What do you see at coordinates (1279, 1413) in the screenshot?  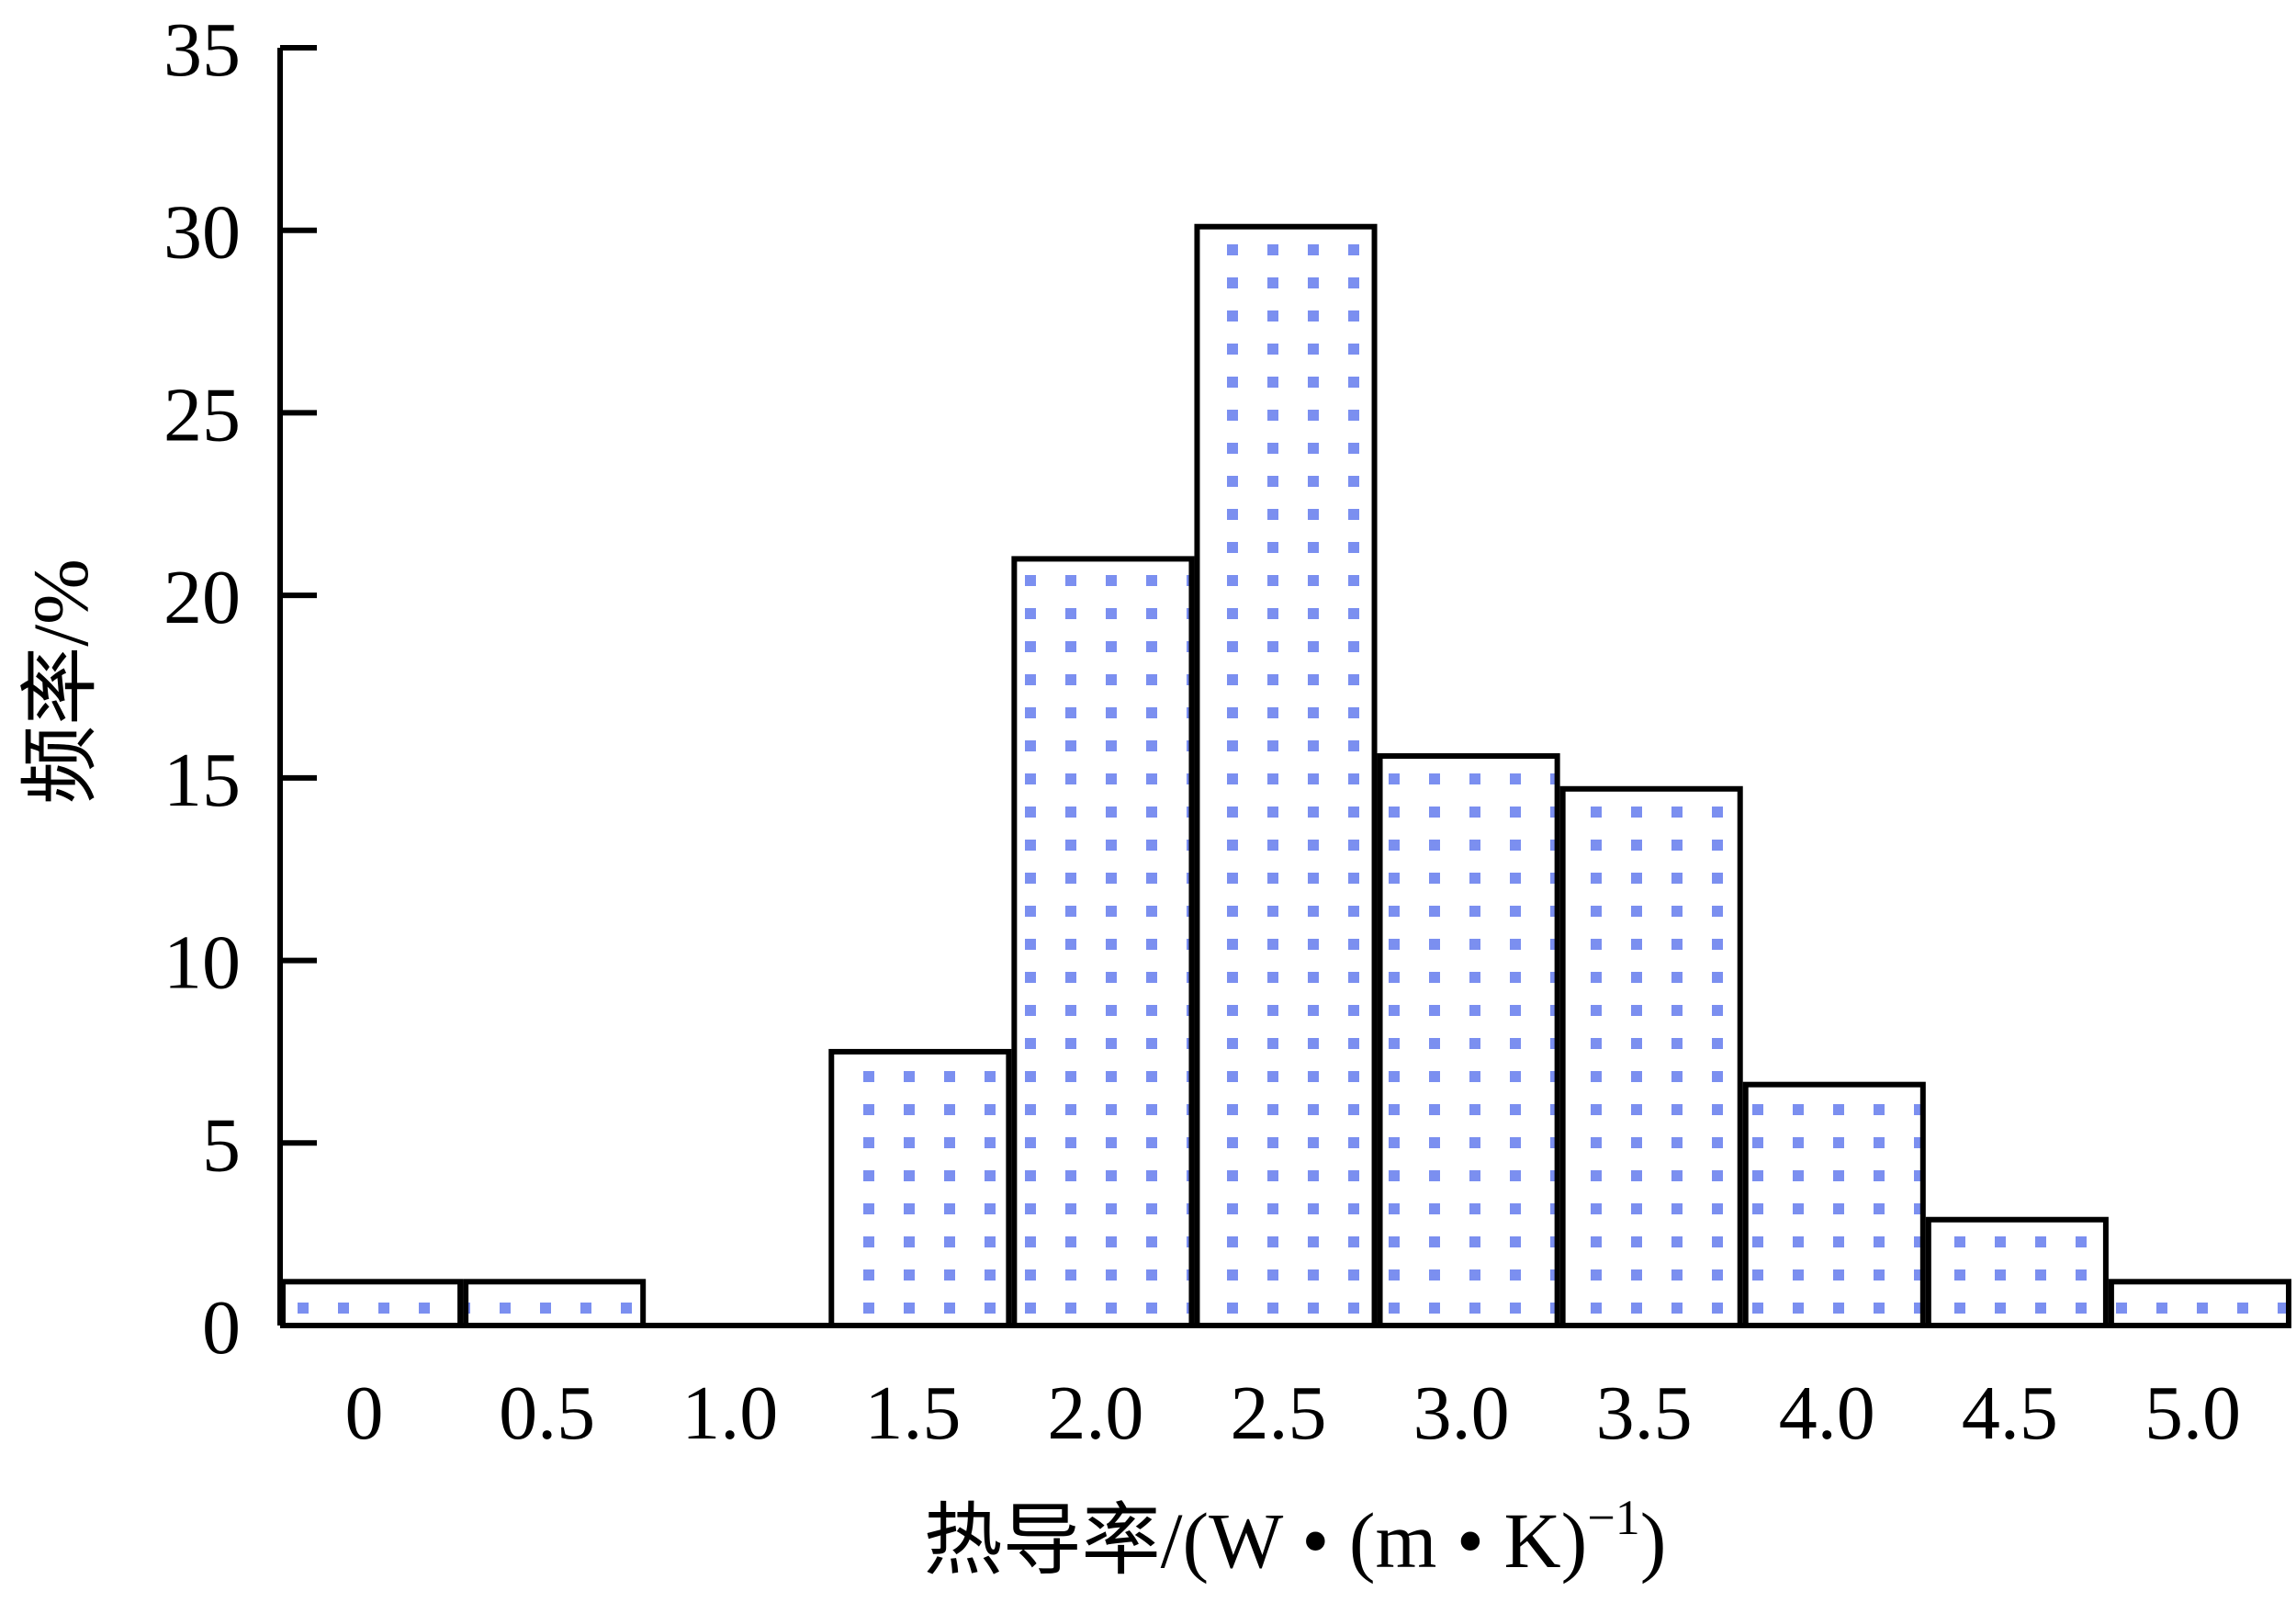 I see `x-tick-label: 2.5` at bounding box center [1279, 1413].